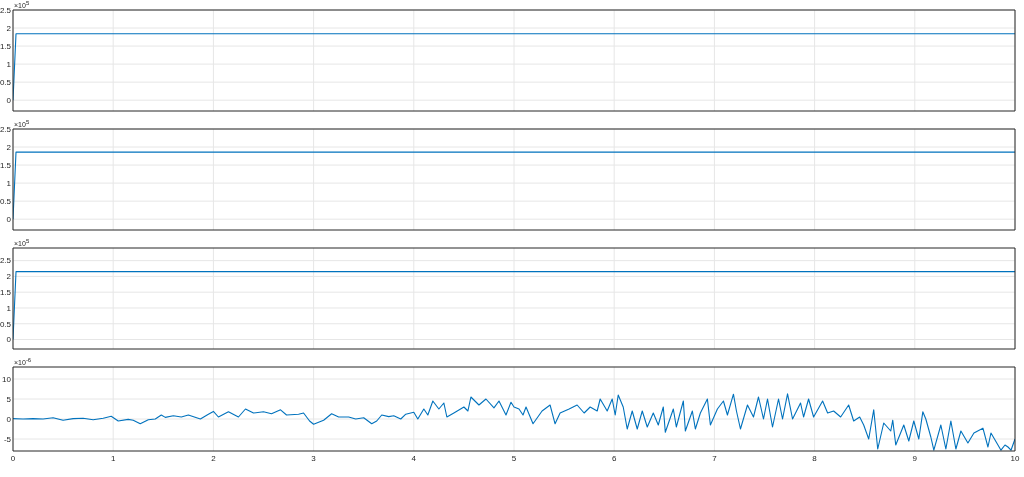 Image resolution: width=1024 pixels, height=477 pixels. What do you see at coordinates (9, 399) in the screenshot?
I see `y-tick-label: 5` at bounding box center [9, 399].